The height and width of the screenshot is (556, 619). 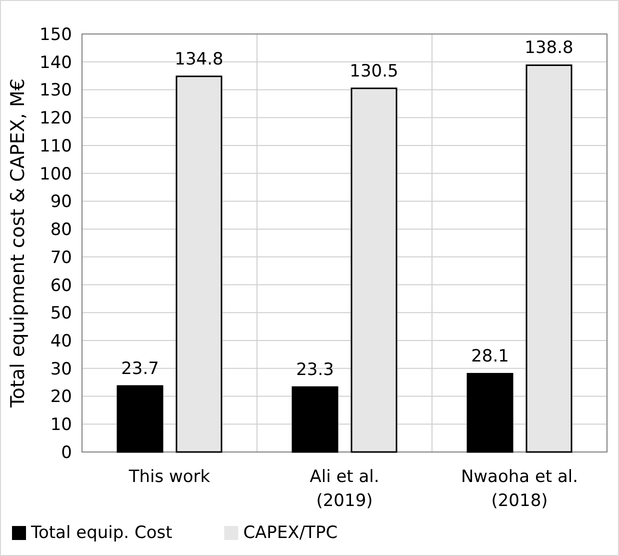 I want to click on data-label: 130.5, so click(x=374, y=71).